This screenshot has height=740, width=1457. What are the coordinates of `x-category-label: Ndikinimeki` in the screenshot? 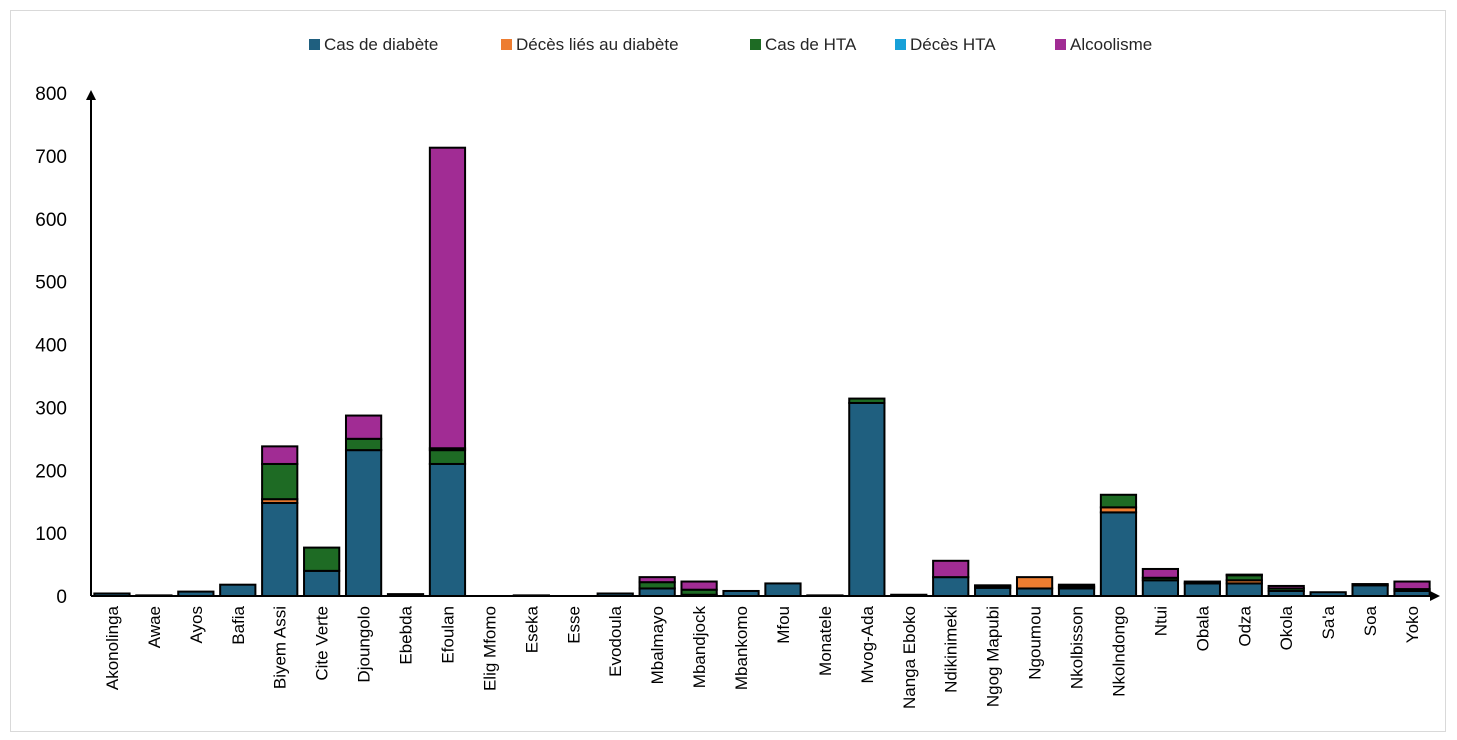 It's located at (951, 649).